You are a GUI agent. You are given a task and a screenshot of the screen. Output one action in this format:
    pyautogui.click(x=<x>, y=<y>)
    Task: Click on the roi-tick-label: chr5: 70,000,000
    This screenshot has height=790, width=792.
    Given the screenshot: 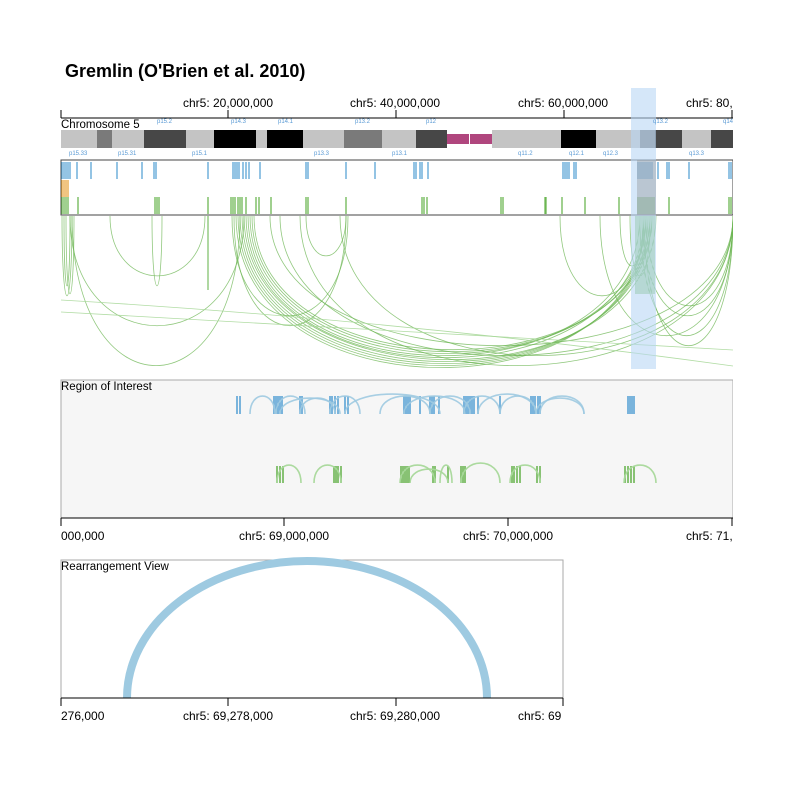 What is the action you would take?
    pyautogui.click(x=508, y=536)
    